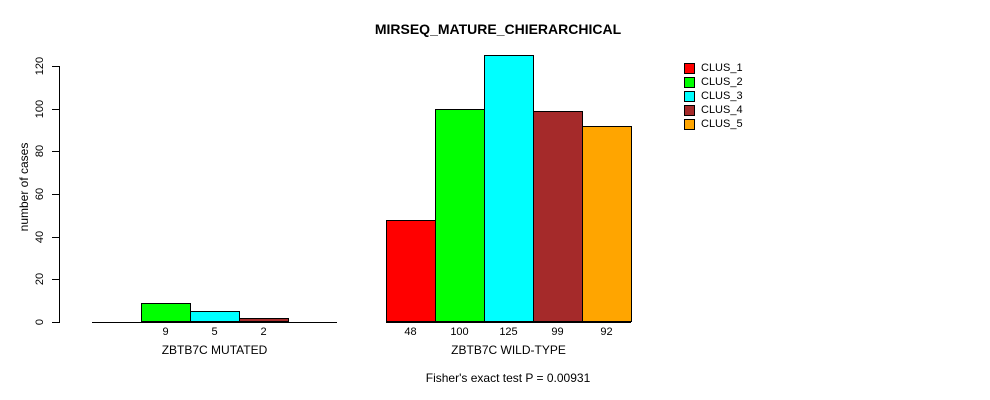  What do you see at coordinates (410, 332) in the screenshot?
I see `bar-value-label: 48` at bounding box center [410, 332].